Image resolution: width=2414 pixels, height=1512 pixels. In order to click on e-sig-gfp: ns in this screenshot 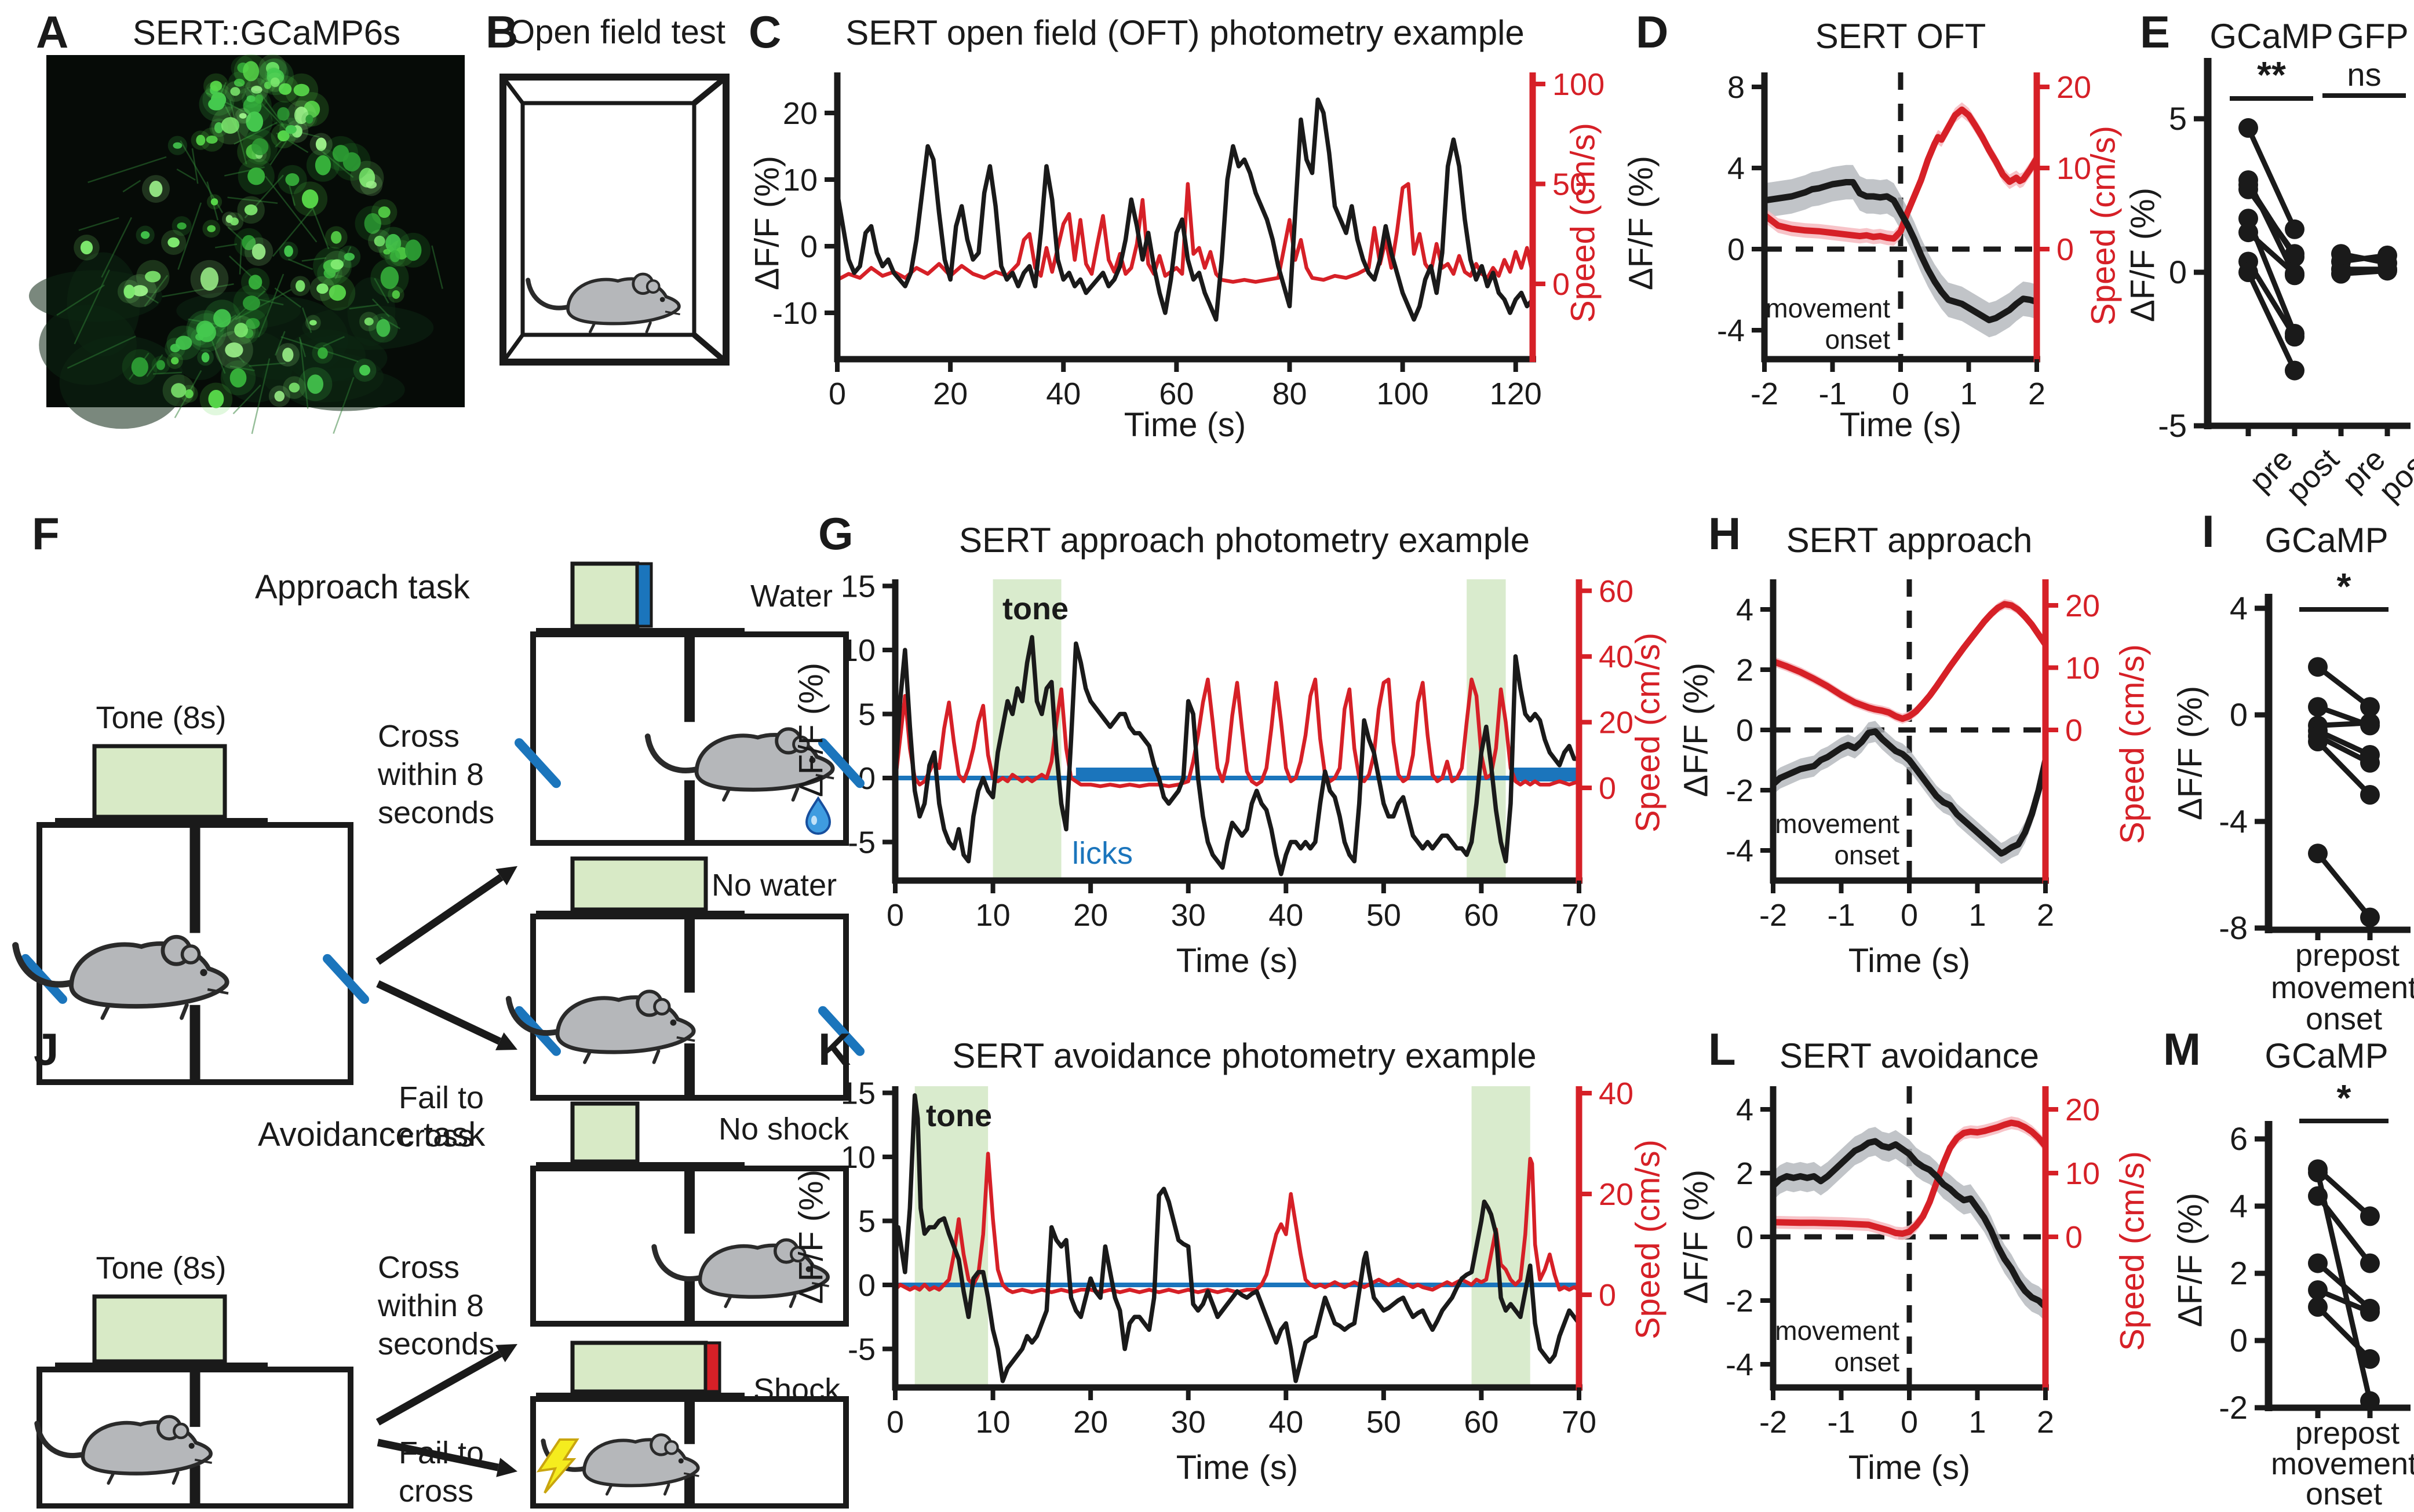, I will do `click(2364, 75)`.